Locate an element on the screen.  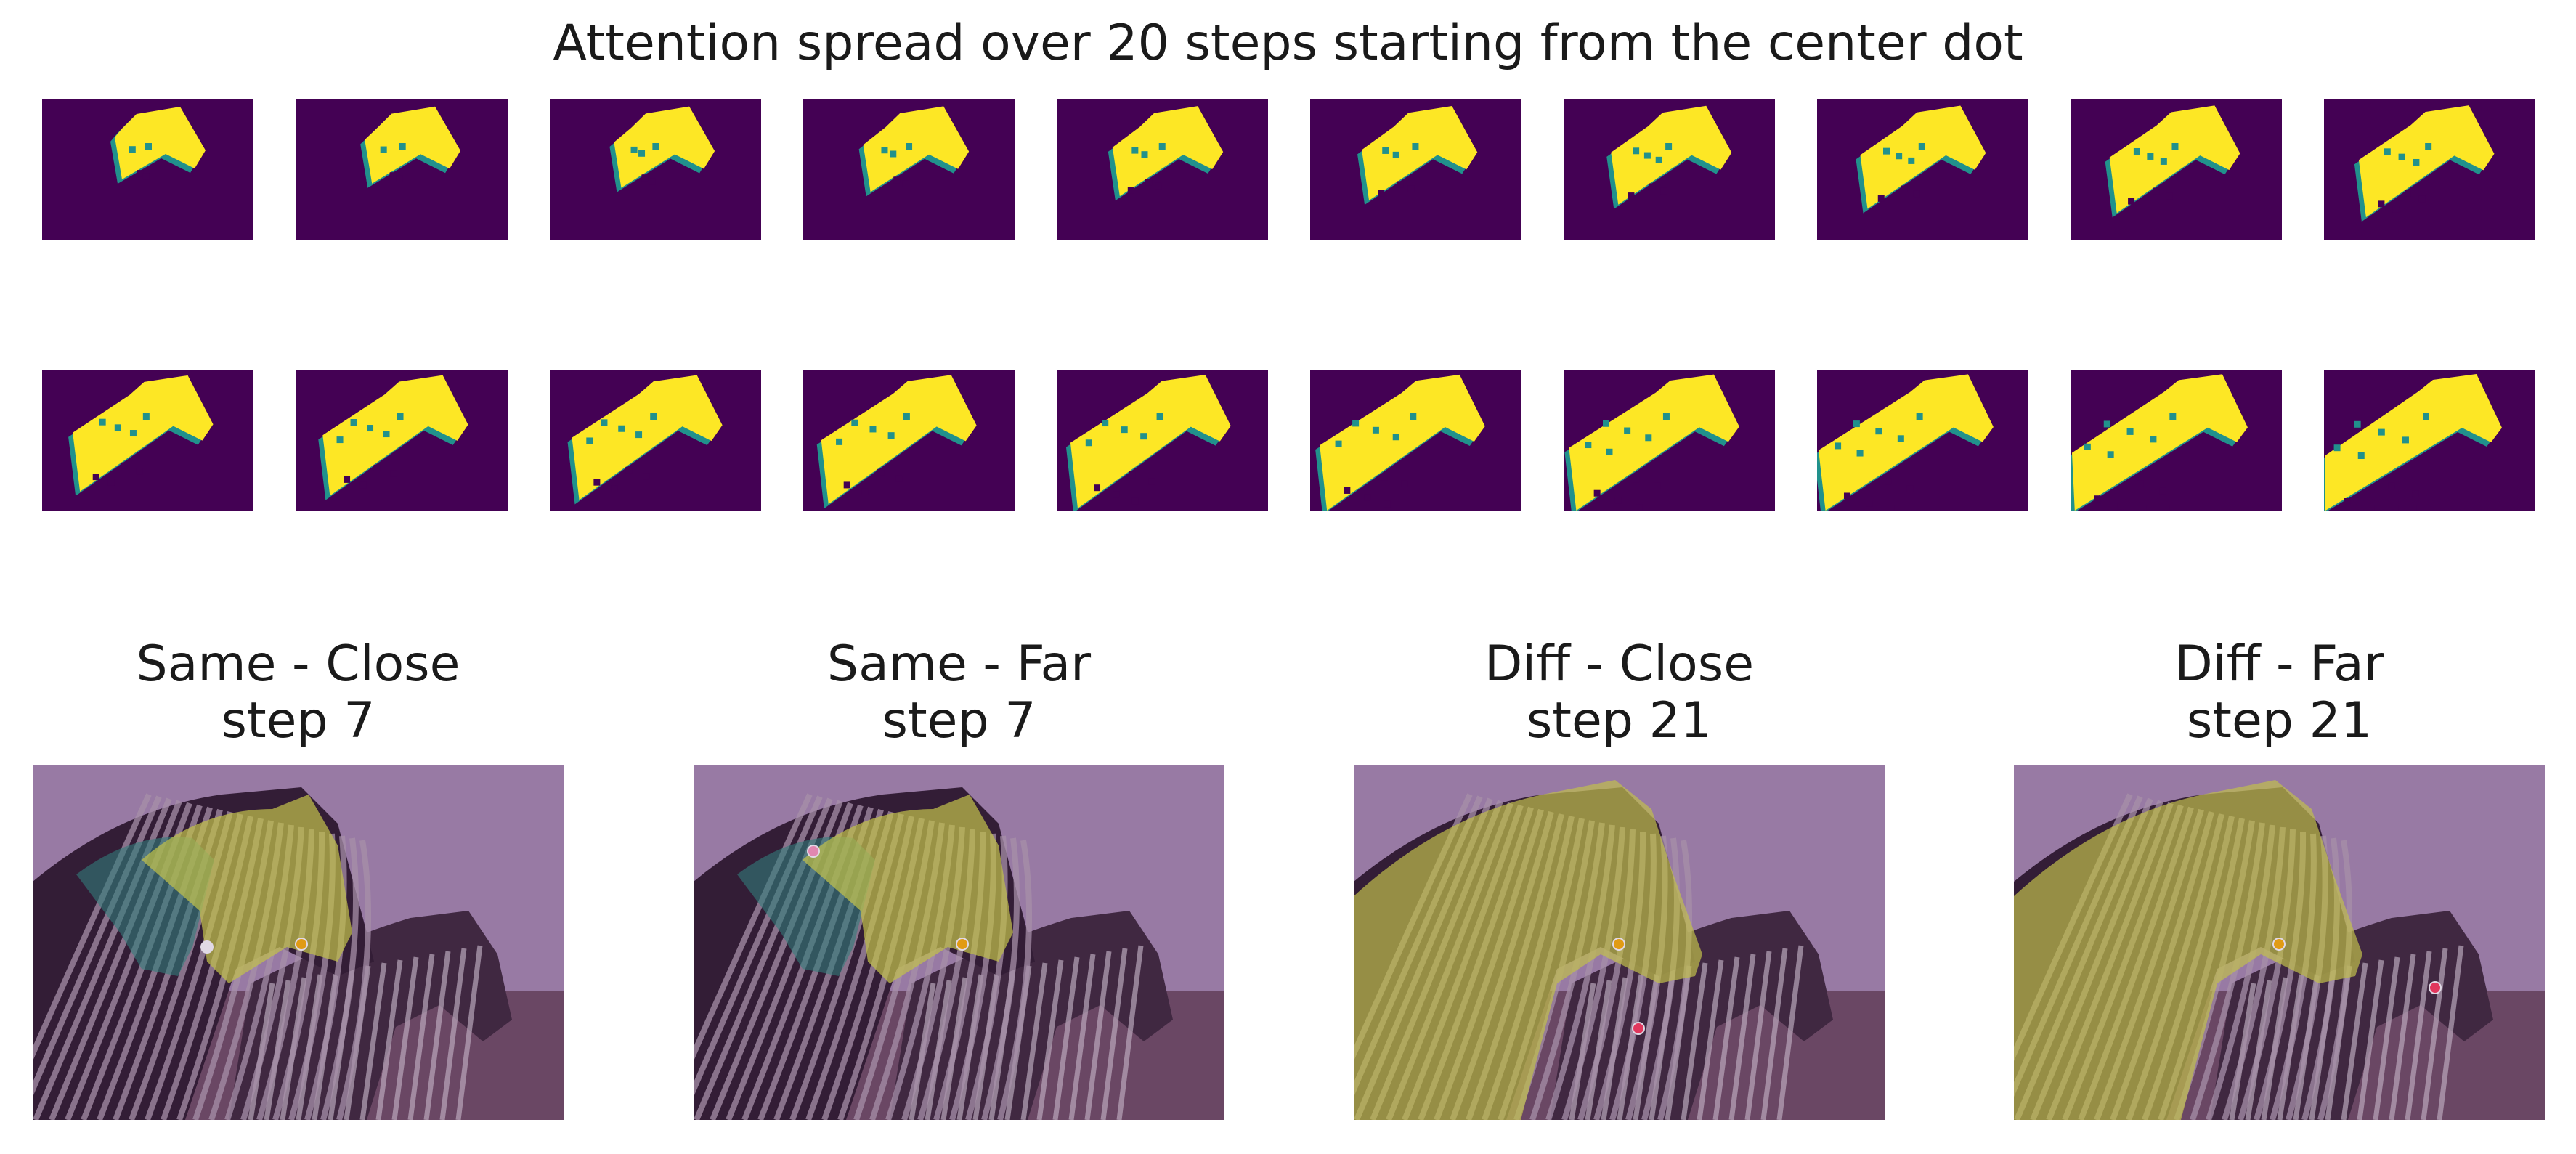
panel-title: Diff - Close step 21 is located at coordinates (1619, 692).